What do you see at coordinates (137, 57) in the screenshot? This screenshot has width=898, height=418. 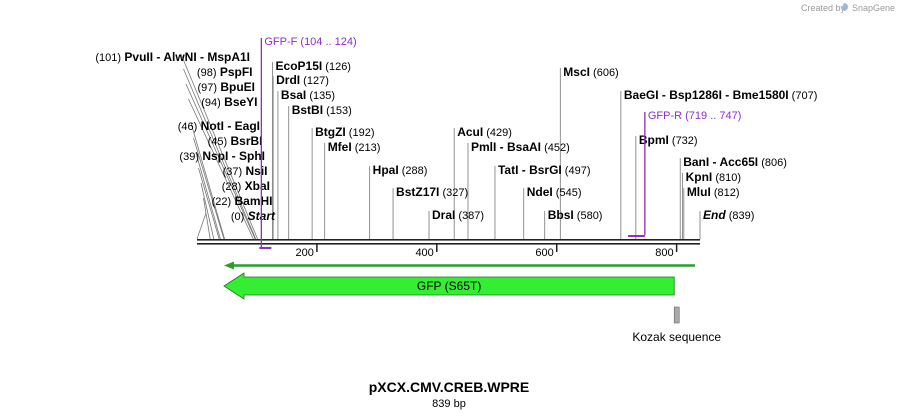 I see `enzyme-name-pvuii: PvuII` at bounding box center [137, 57].